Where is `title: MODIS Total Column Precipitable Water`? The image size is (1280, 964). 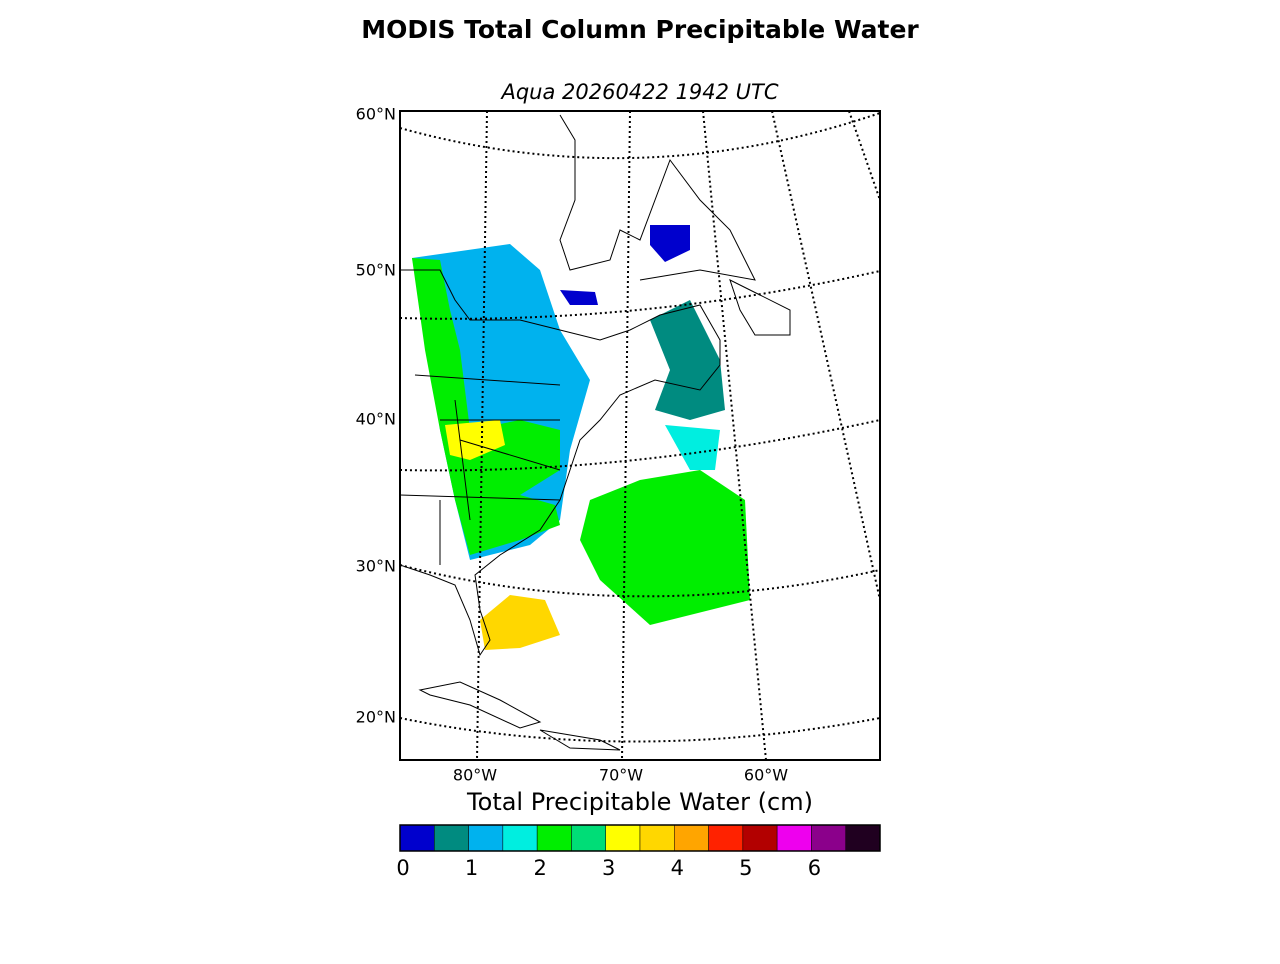 title: MODIS Total Column Precipitable Water is located at coordinates (640, 29).